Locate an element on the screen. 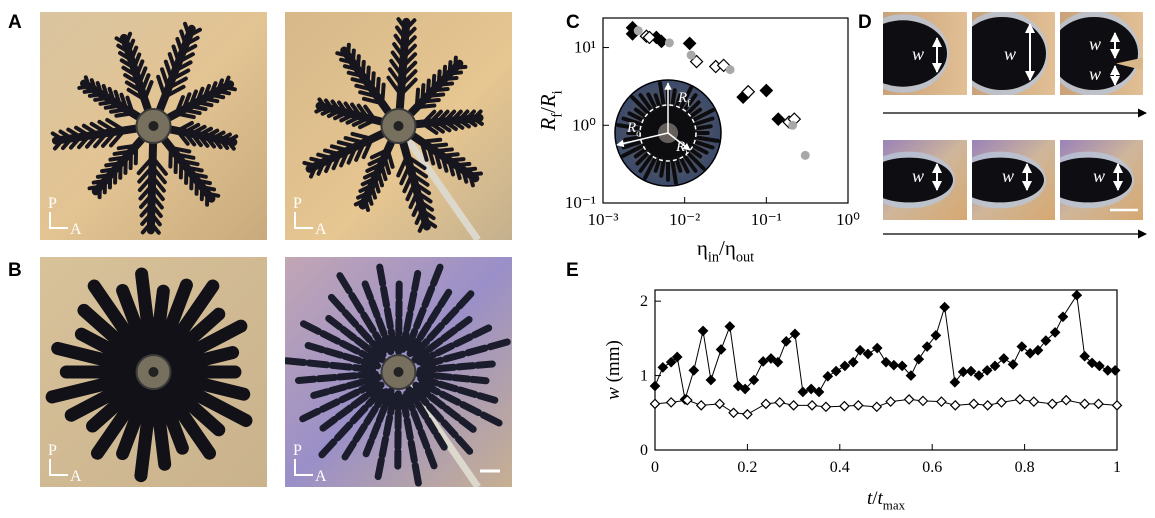  radius-arrow is located at coordinates (679, 141).